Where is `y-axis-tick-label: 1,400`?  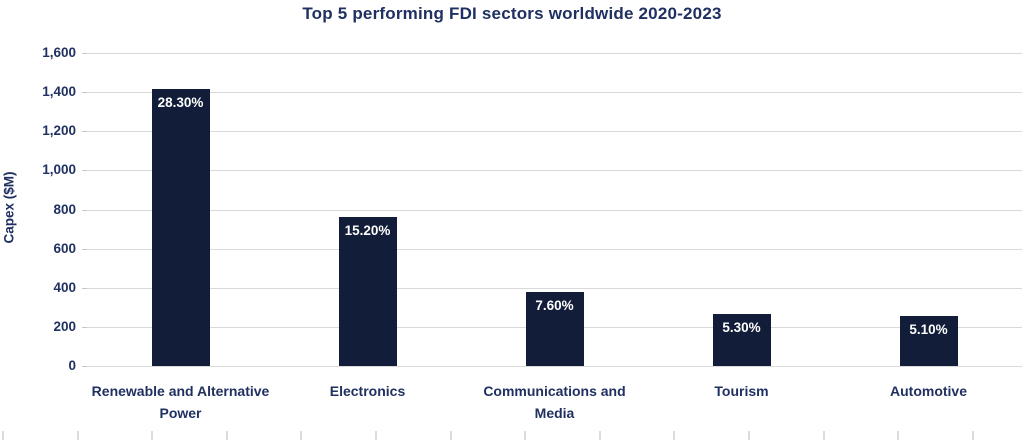 y-axis-tick-label: 1,400 is located at coordinates (59, 92).